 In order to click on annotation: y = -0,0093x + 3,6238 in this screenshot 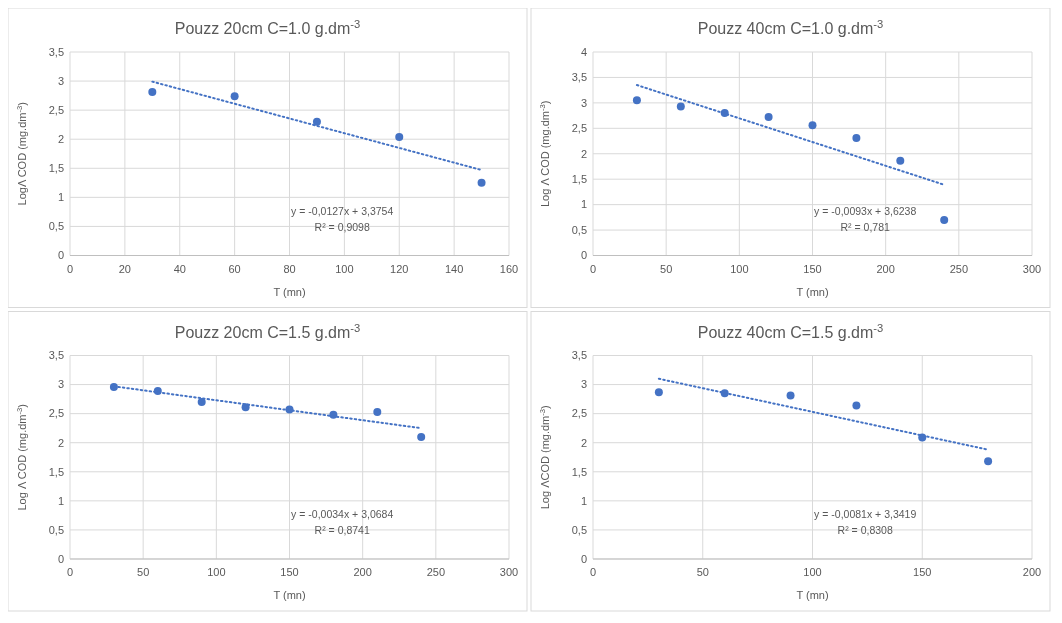, I will do `click(865, 210)`.